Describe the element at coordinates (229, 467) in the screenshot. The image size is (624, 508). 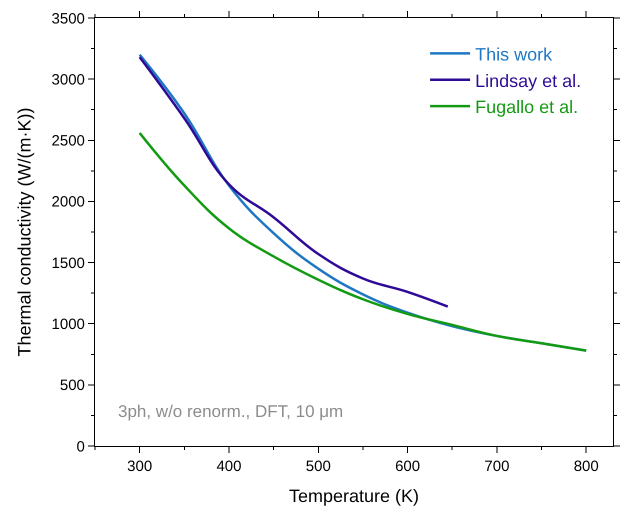
I see `x-tick-label: 400` at that location.